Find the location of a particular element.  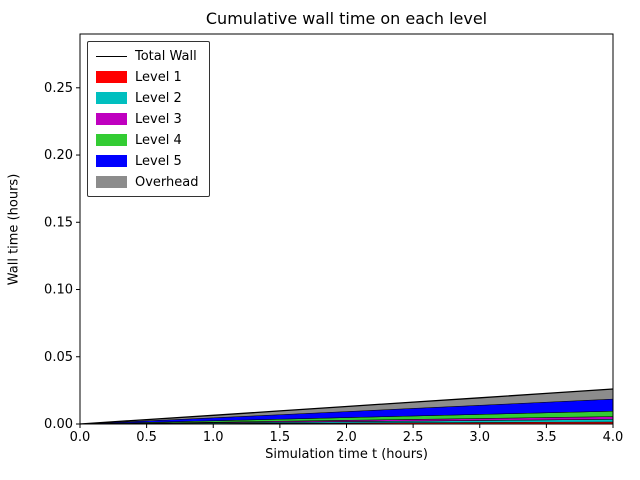

legend-entry-level-2: Level 2 is located at coordinates (147, 98).